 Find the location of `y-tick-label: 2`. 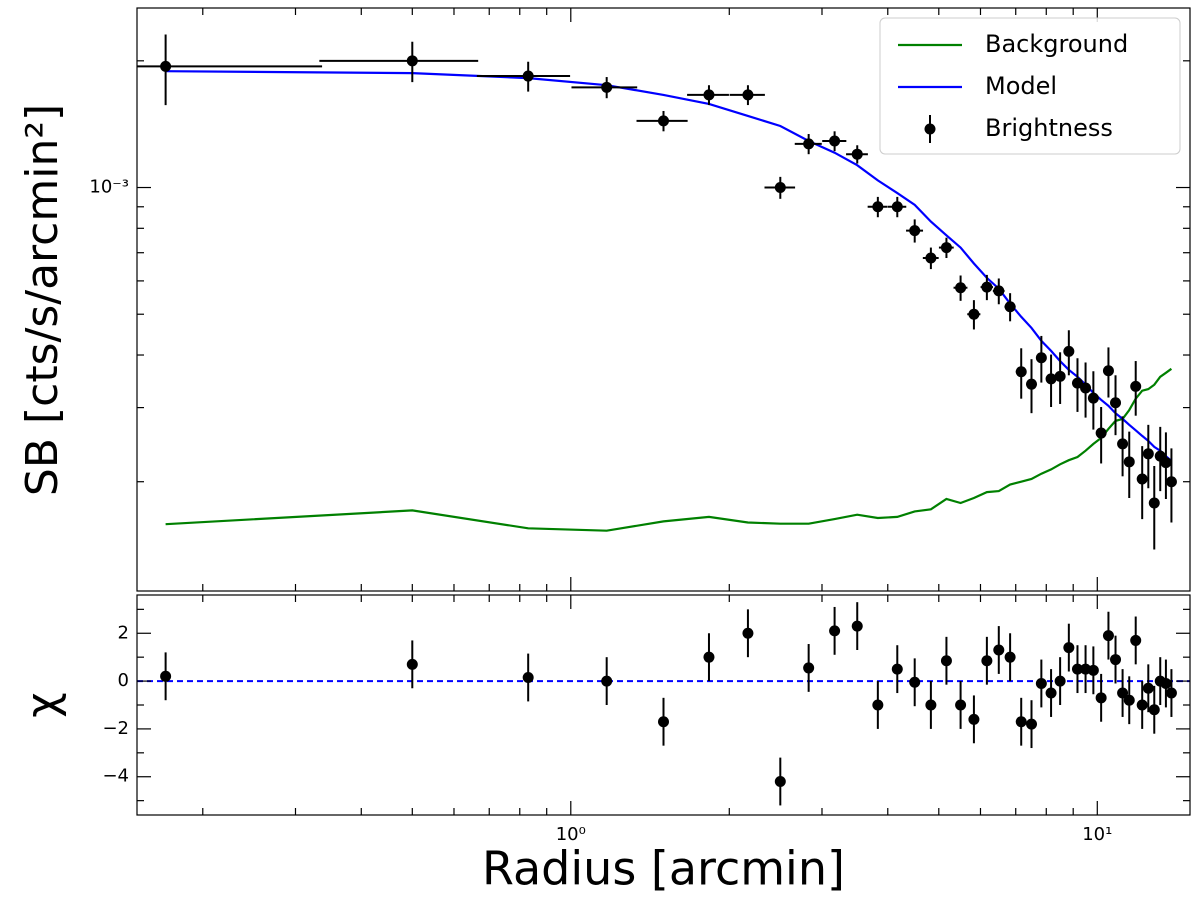

y-tick-label: 2 is located at coordinates (123, 632).